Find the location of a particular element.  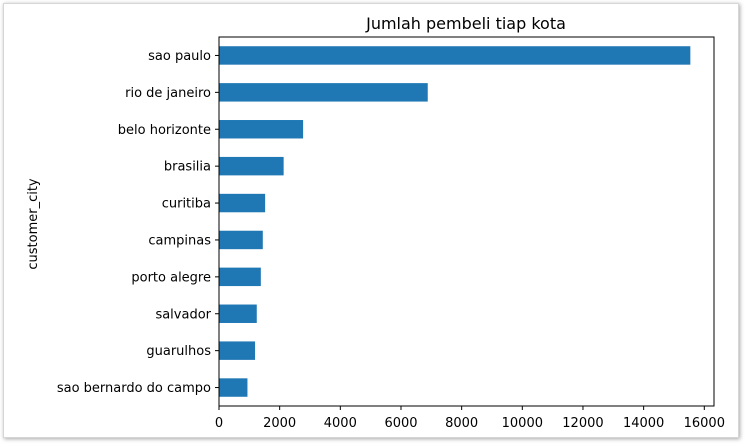

x-tick-label: 6000 is located at coordinates (400, 423).